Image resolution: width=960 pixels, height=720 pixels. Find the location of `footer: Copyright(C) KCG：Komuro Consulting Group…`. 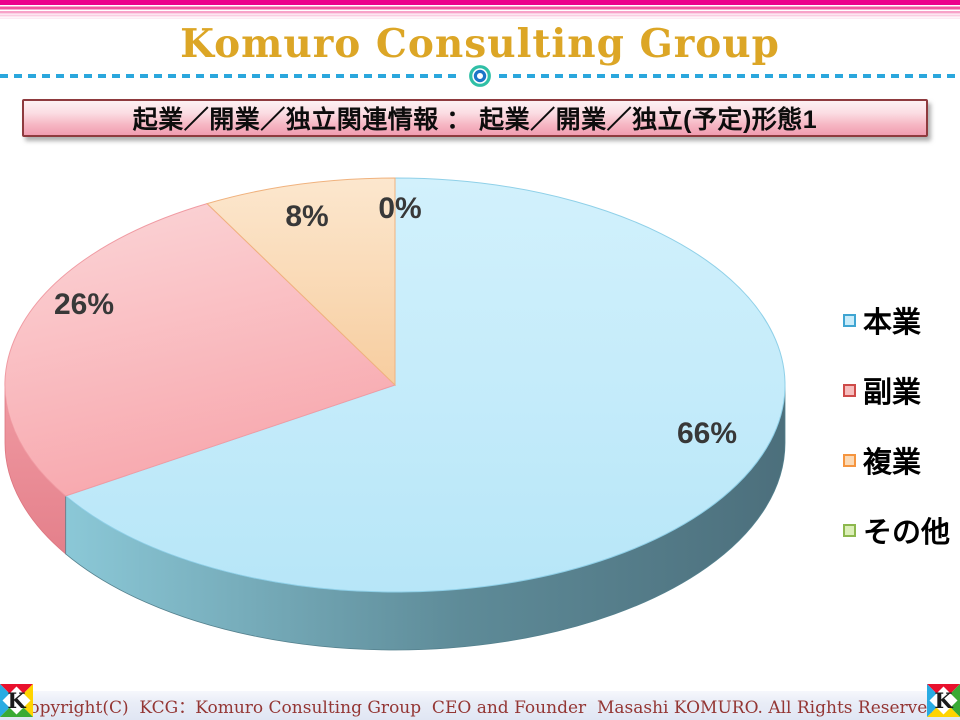

footer: Copyright(C) KCG：Komuro Consulting Group… is located at coordinates (480, 705).